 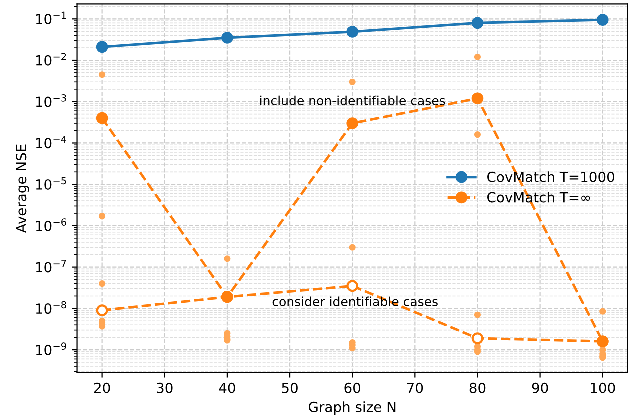 I want to click on x-tick-label: 20, so click(x=102, y=388).